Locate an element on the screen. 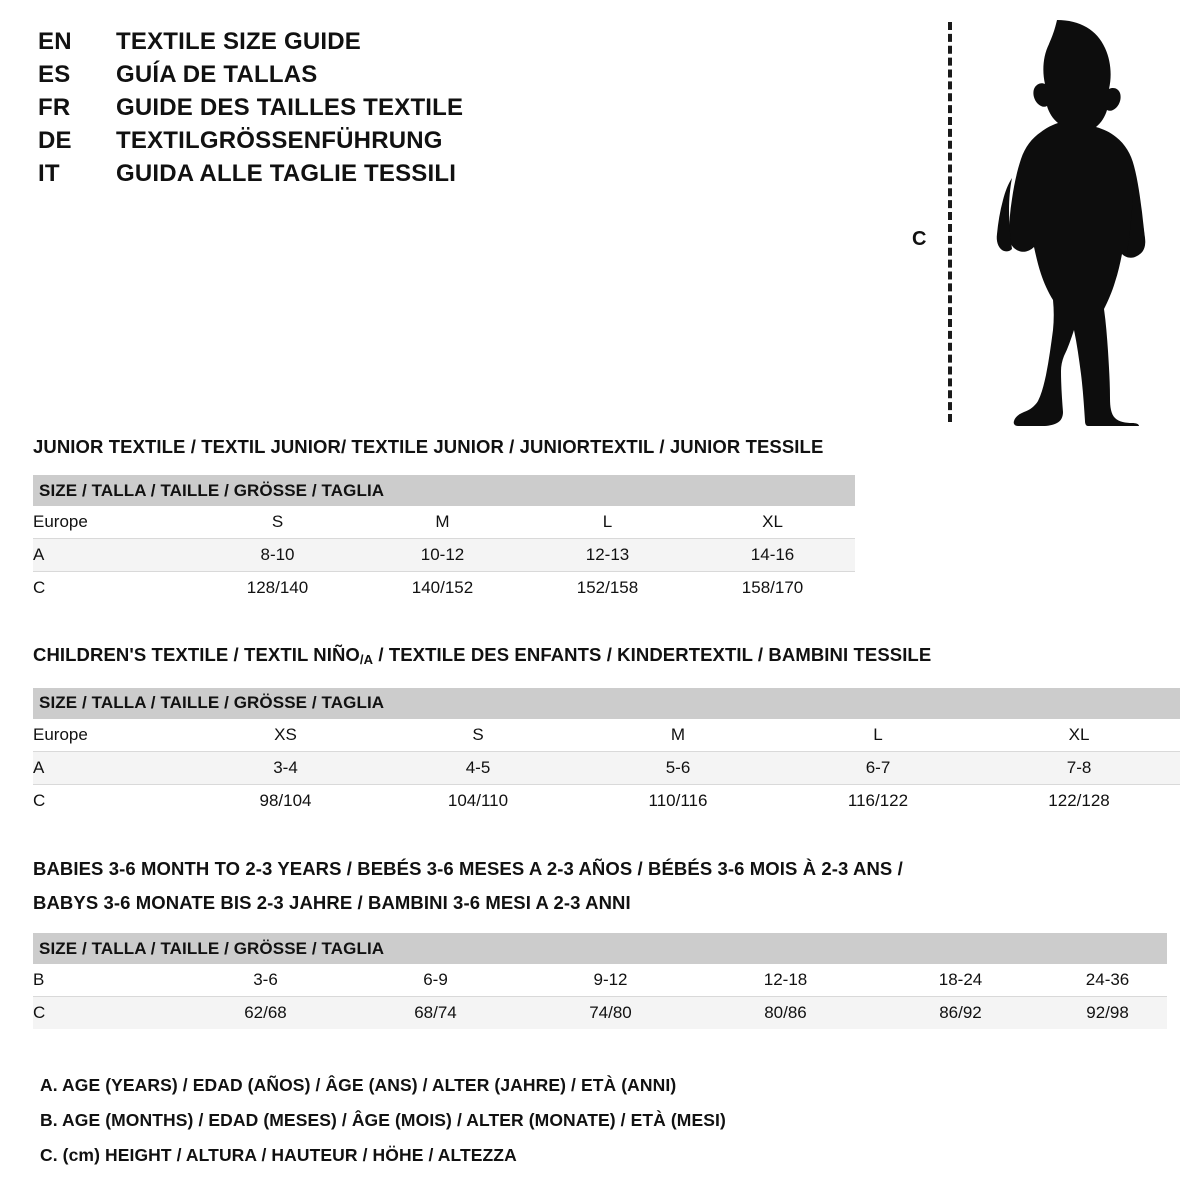  junior-cell-c-0: 128/140 is located at coordinates (277, 587).